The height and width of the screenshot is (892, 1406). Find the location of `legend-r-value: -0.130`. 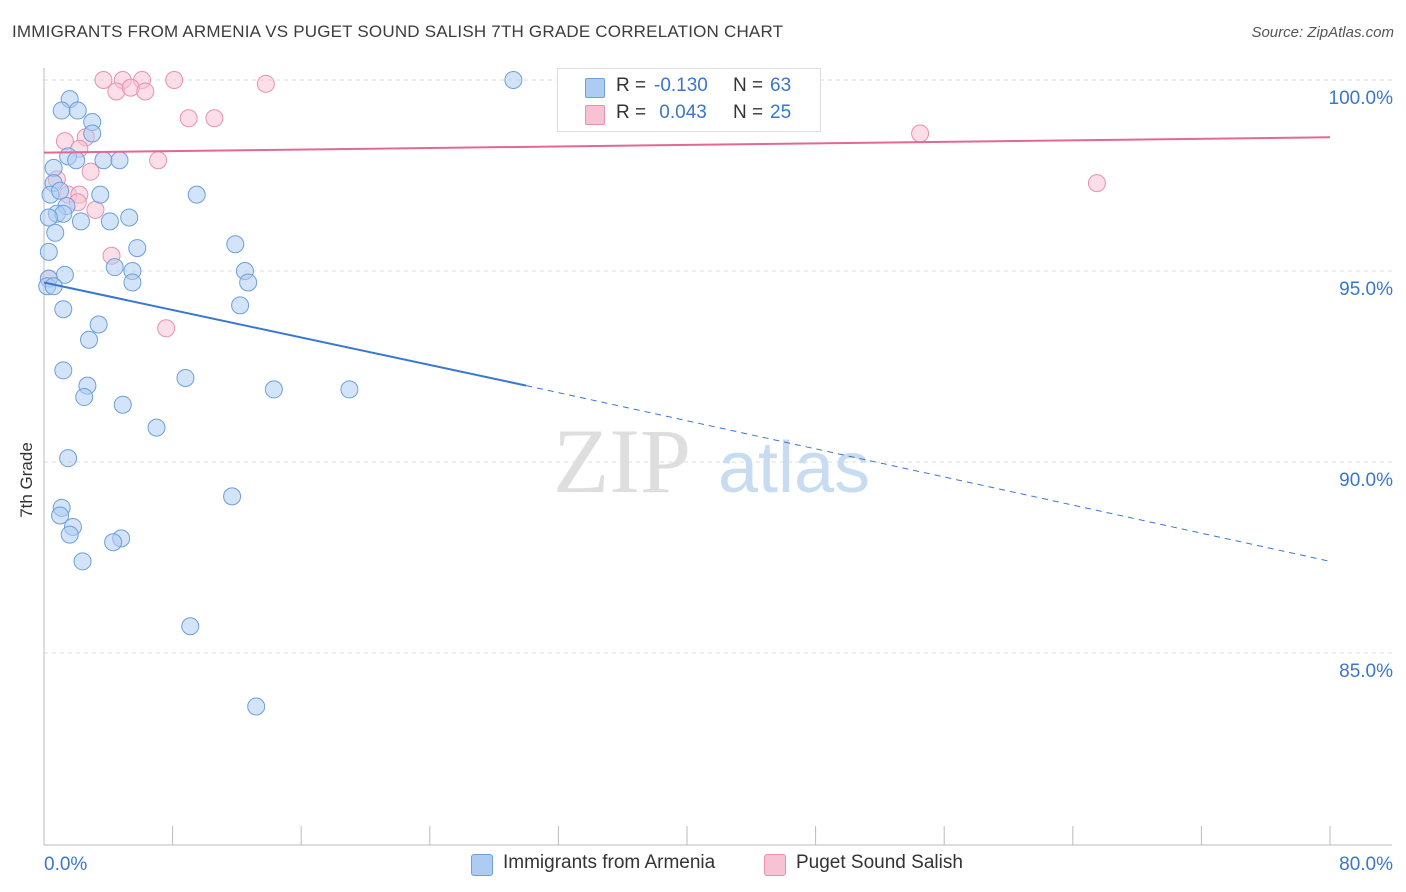

legend-r-value: -0.130 is located at coordinates (681, 85).